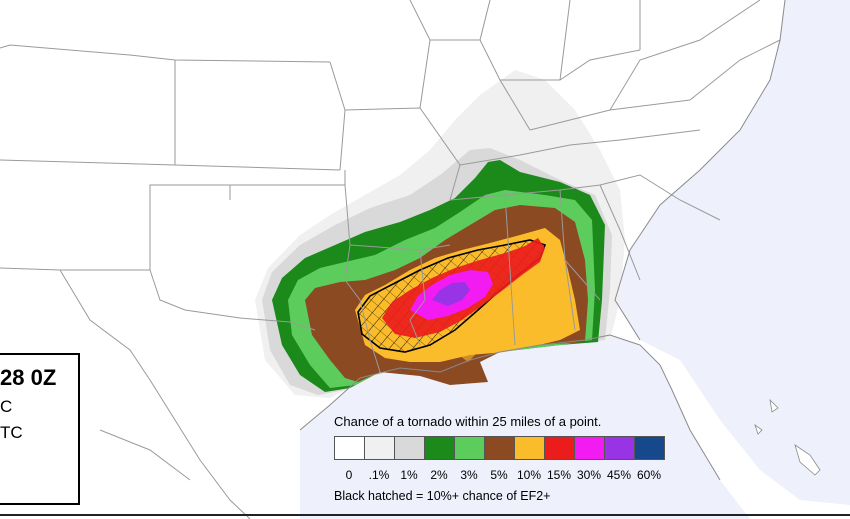 Image resolution: width=850 pixels, height=519 pixels. Describe the element at coordinates (28, 377) in the screenshot. I see `info-box-title: 28 0Z` at that location.